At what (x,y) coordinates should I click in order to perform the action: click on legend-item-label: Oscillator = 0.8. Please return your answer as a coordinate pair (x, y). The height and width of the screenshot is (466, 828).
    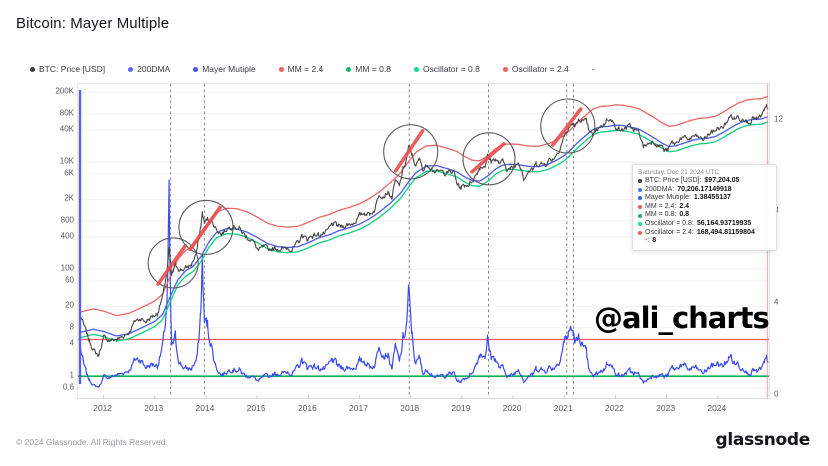
    Looking at the image, I should click on (451, 69).